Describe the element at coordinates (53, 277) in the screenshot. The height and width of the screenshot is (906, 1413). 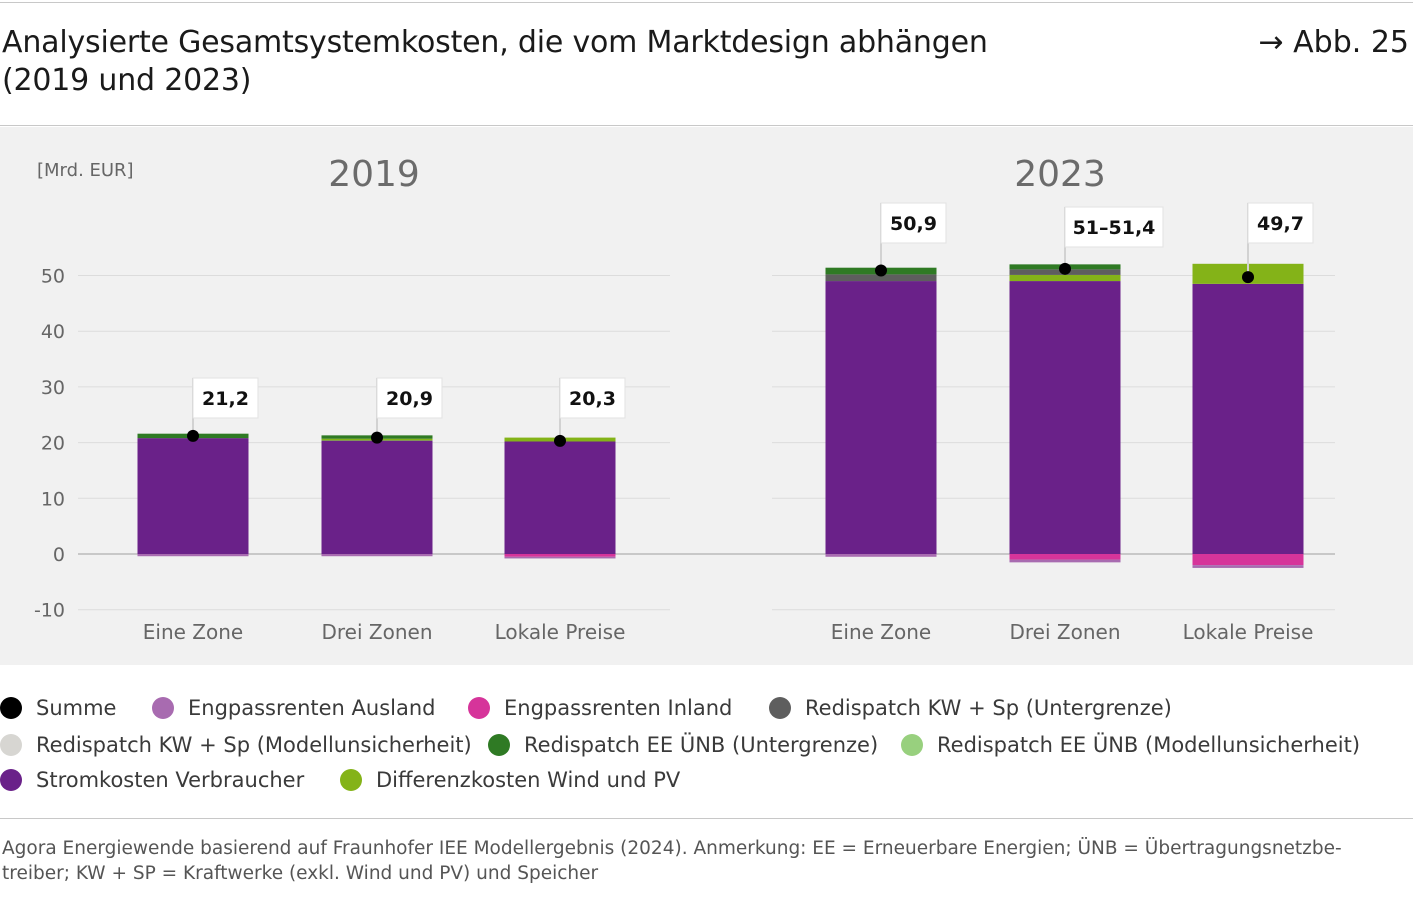
I see `y-tick-label: 50` at that location.